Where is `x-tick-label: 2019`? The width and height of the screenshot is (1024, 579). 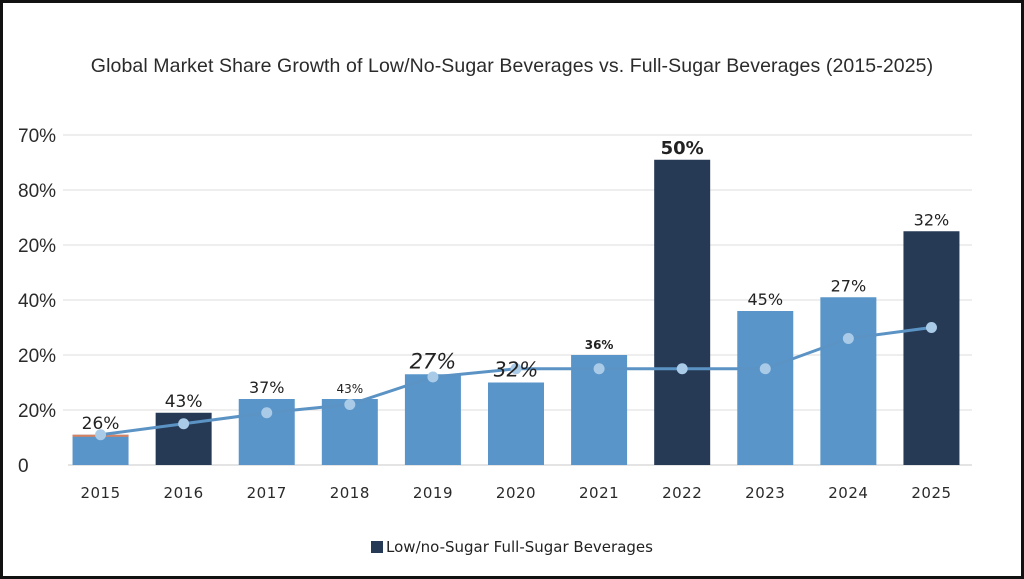 x-tick-label: 2019 is located at coordinates (433, 493).